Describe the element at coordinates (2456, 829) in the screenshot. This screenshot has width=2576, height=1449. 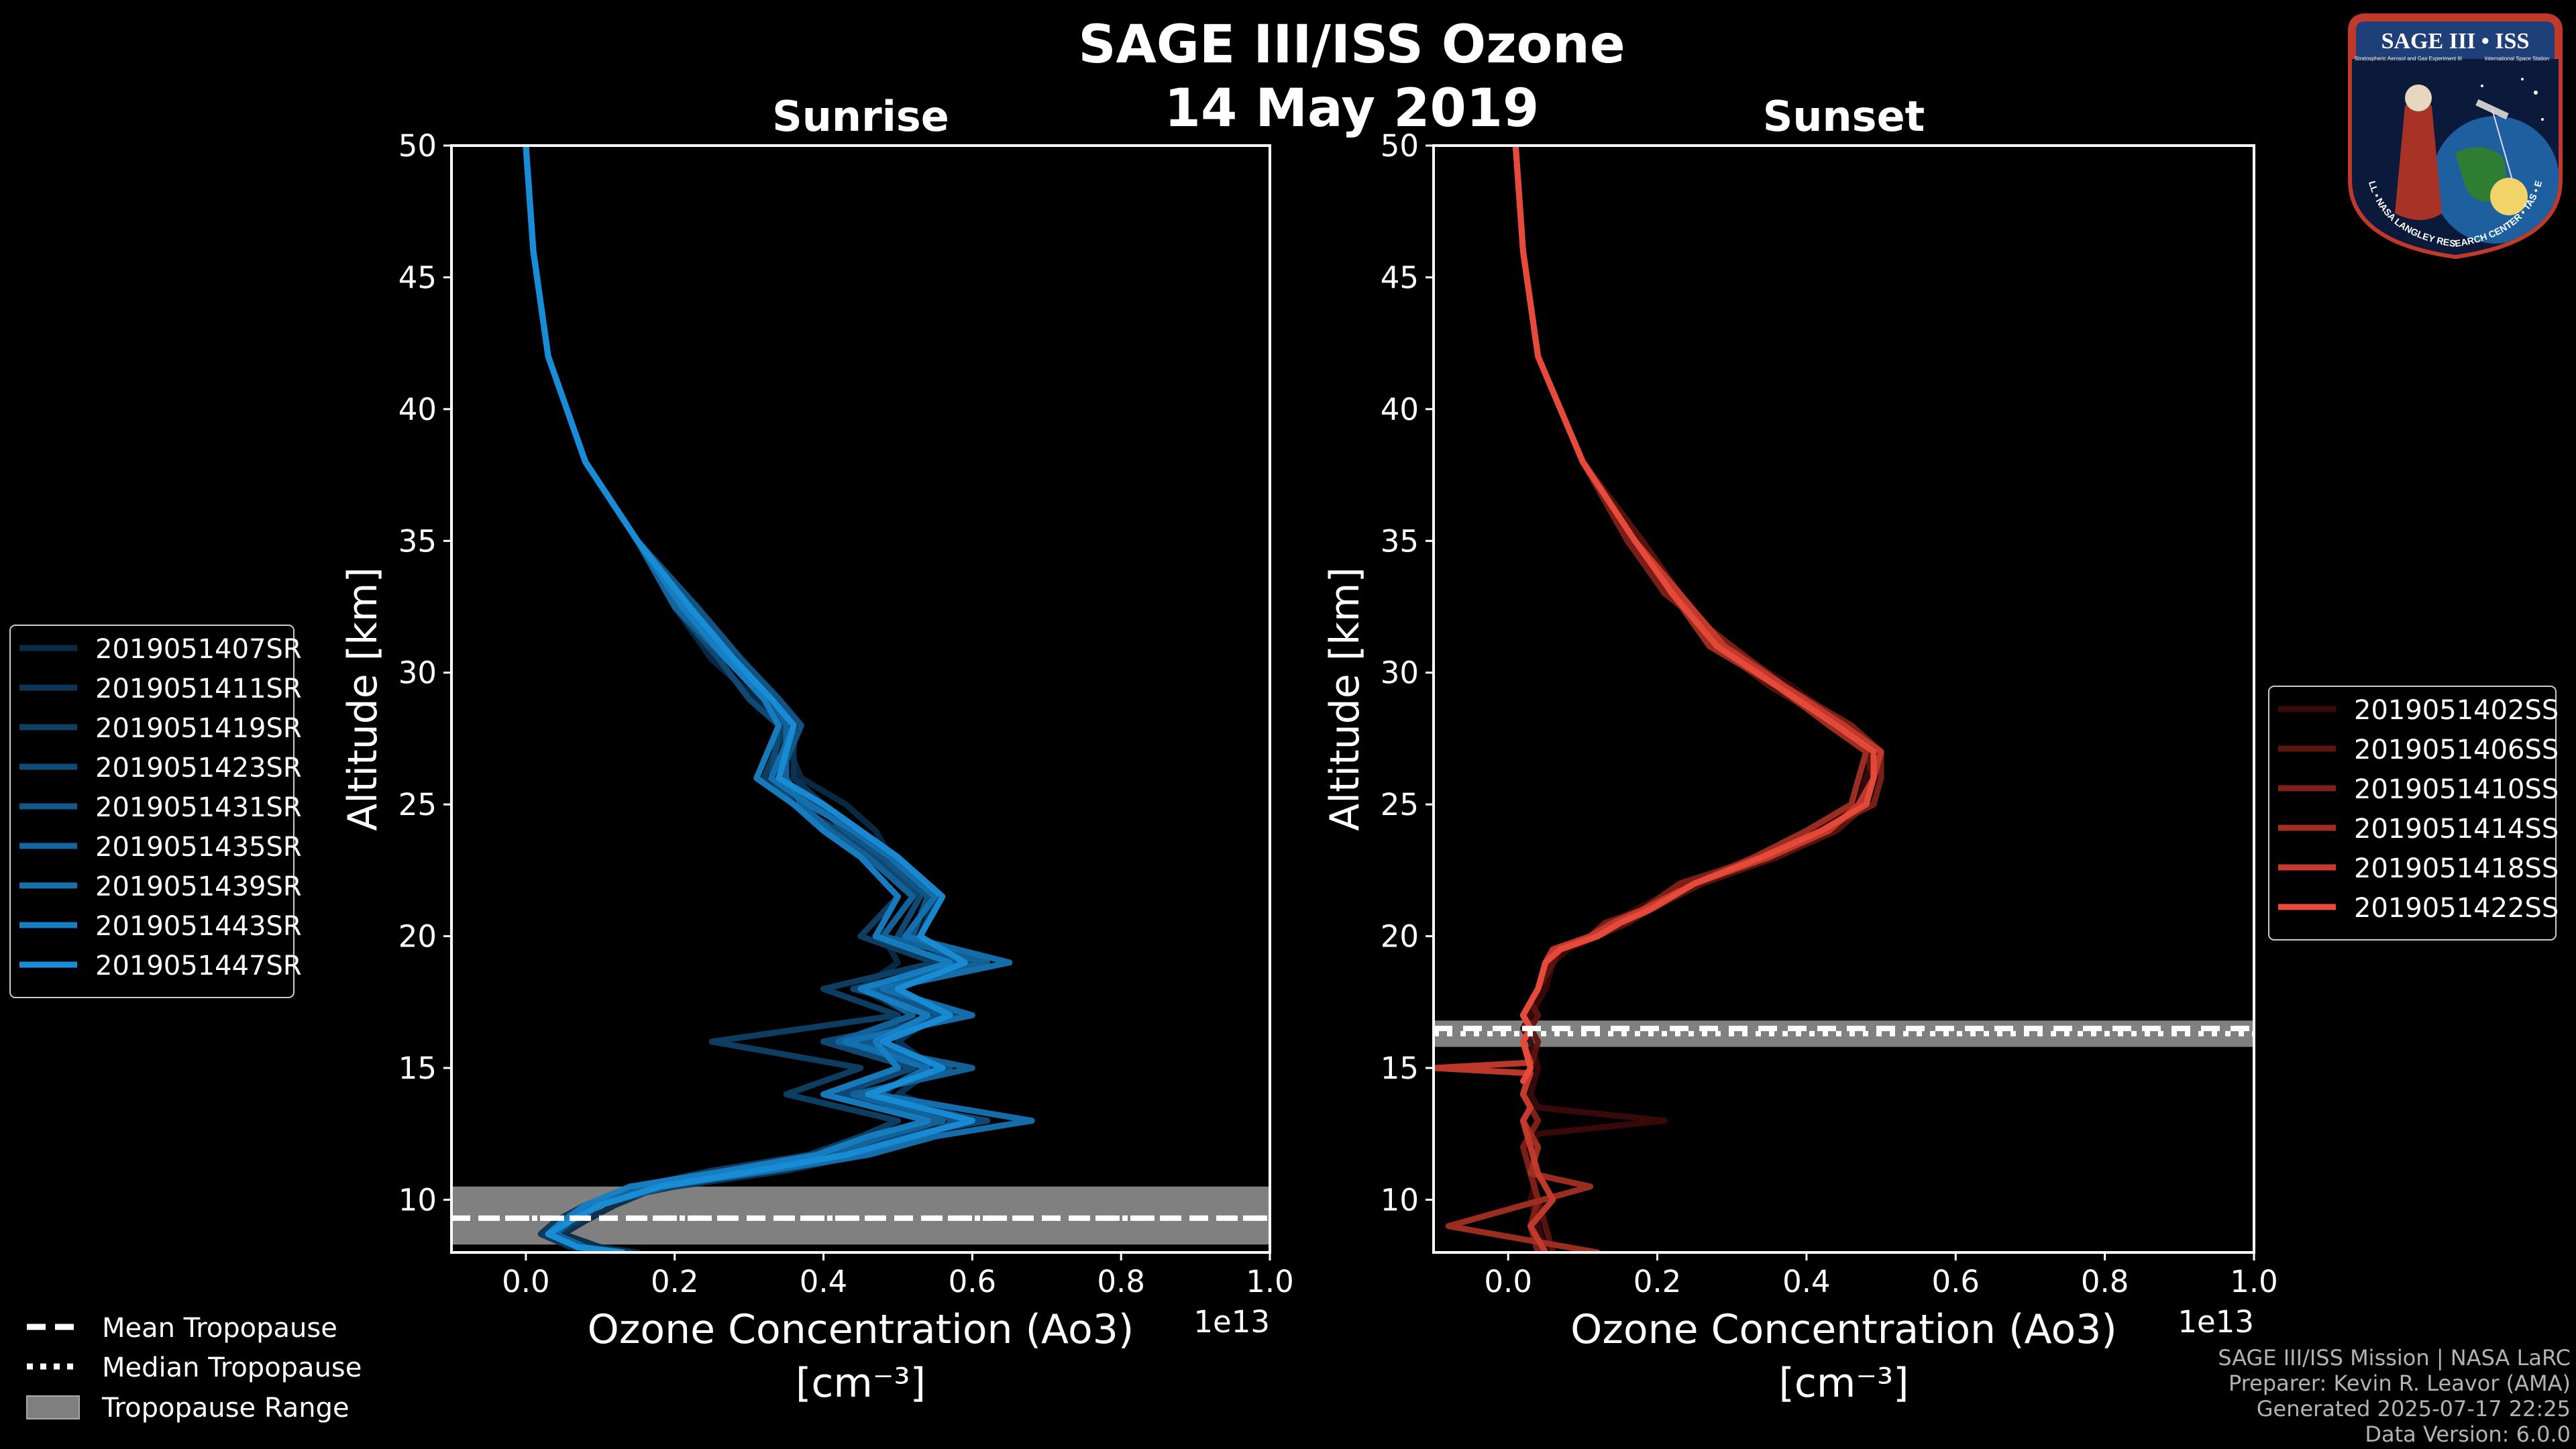
I see `legend-label: 2019051414SS` at that location.